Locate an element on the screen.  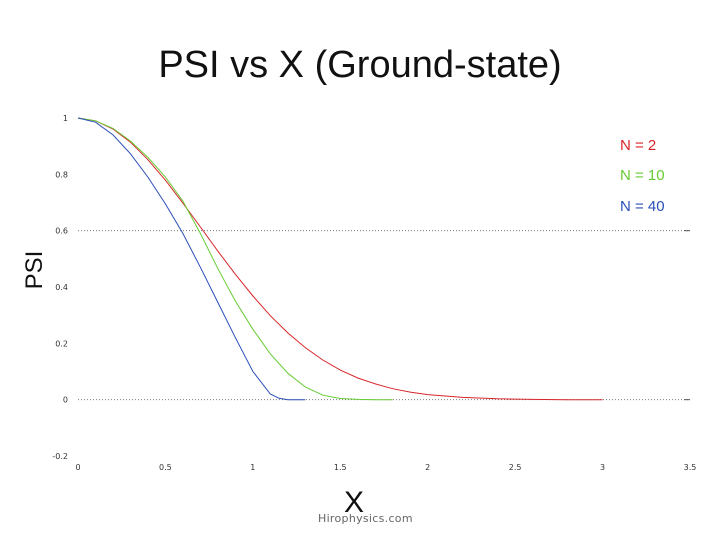
legend-entry-n2: N = 2 is located at coordinates (638, 145).